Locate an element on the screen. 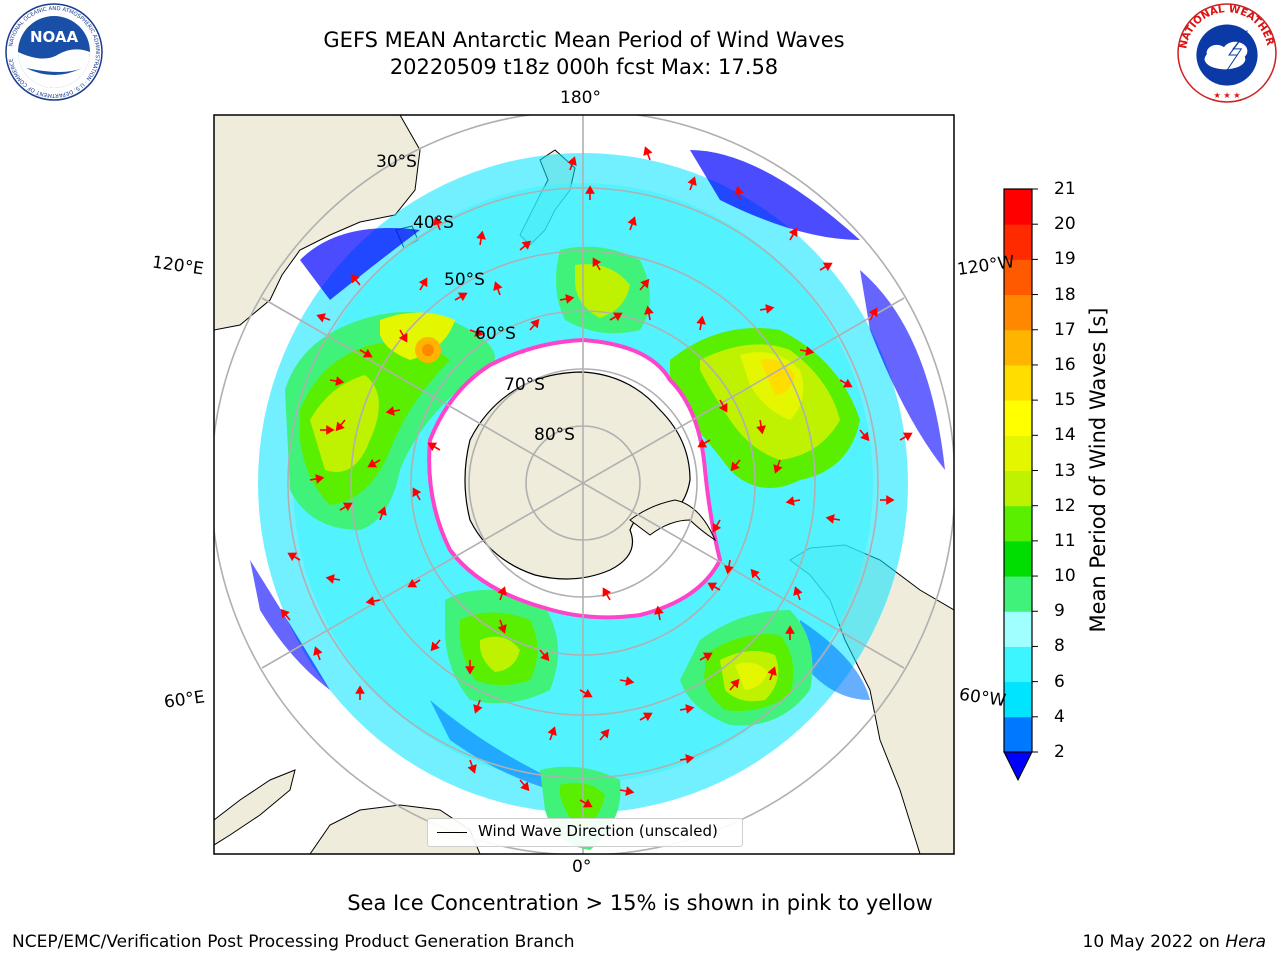 The width and height of the screenshot is (1280, 960). colorbar-tick-label: 11 is located at coordinates (1065, 540).